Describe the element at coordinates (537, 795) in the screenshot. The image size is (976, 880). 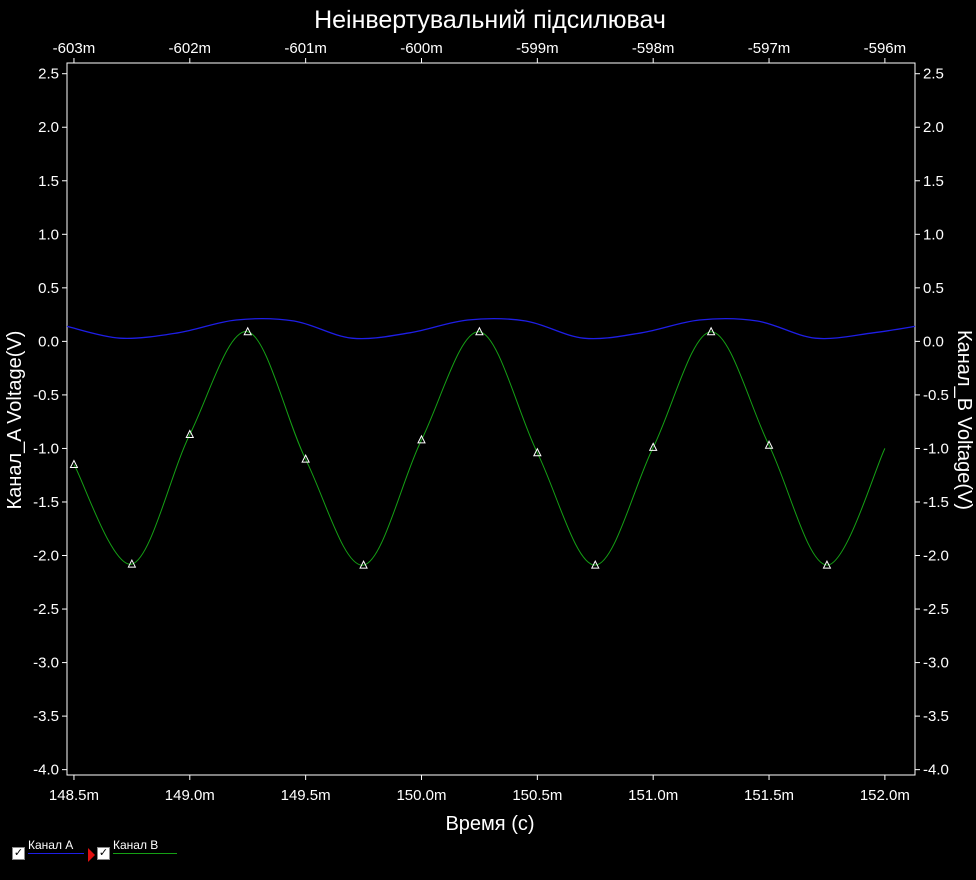
I see `bottom-tick-label: 150.5m` at that location.